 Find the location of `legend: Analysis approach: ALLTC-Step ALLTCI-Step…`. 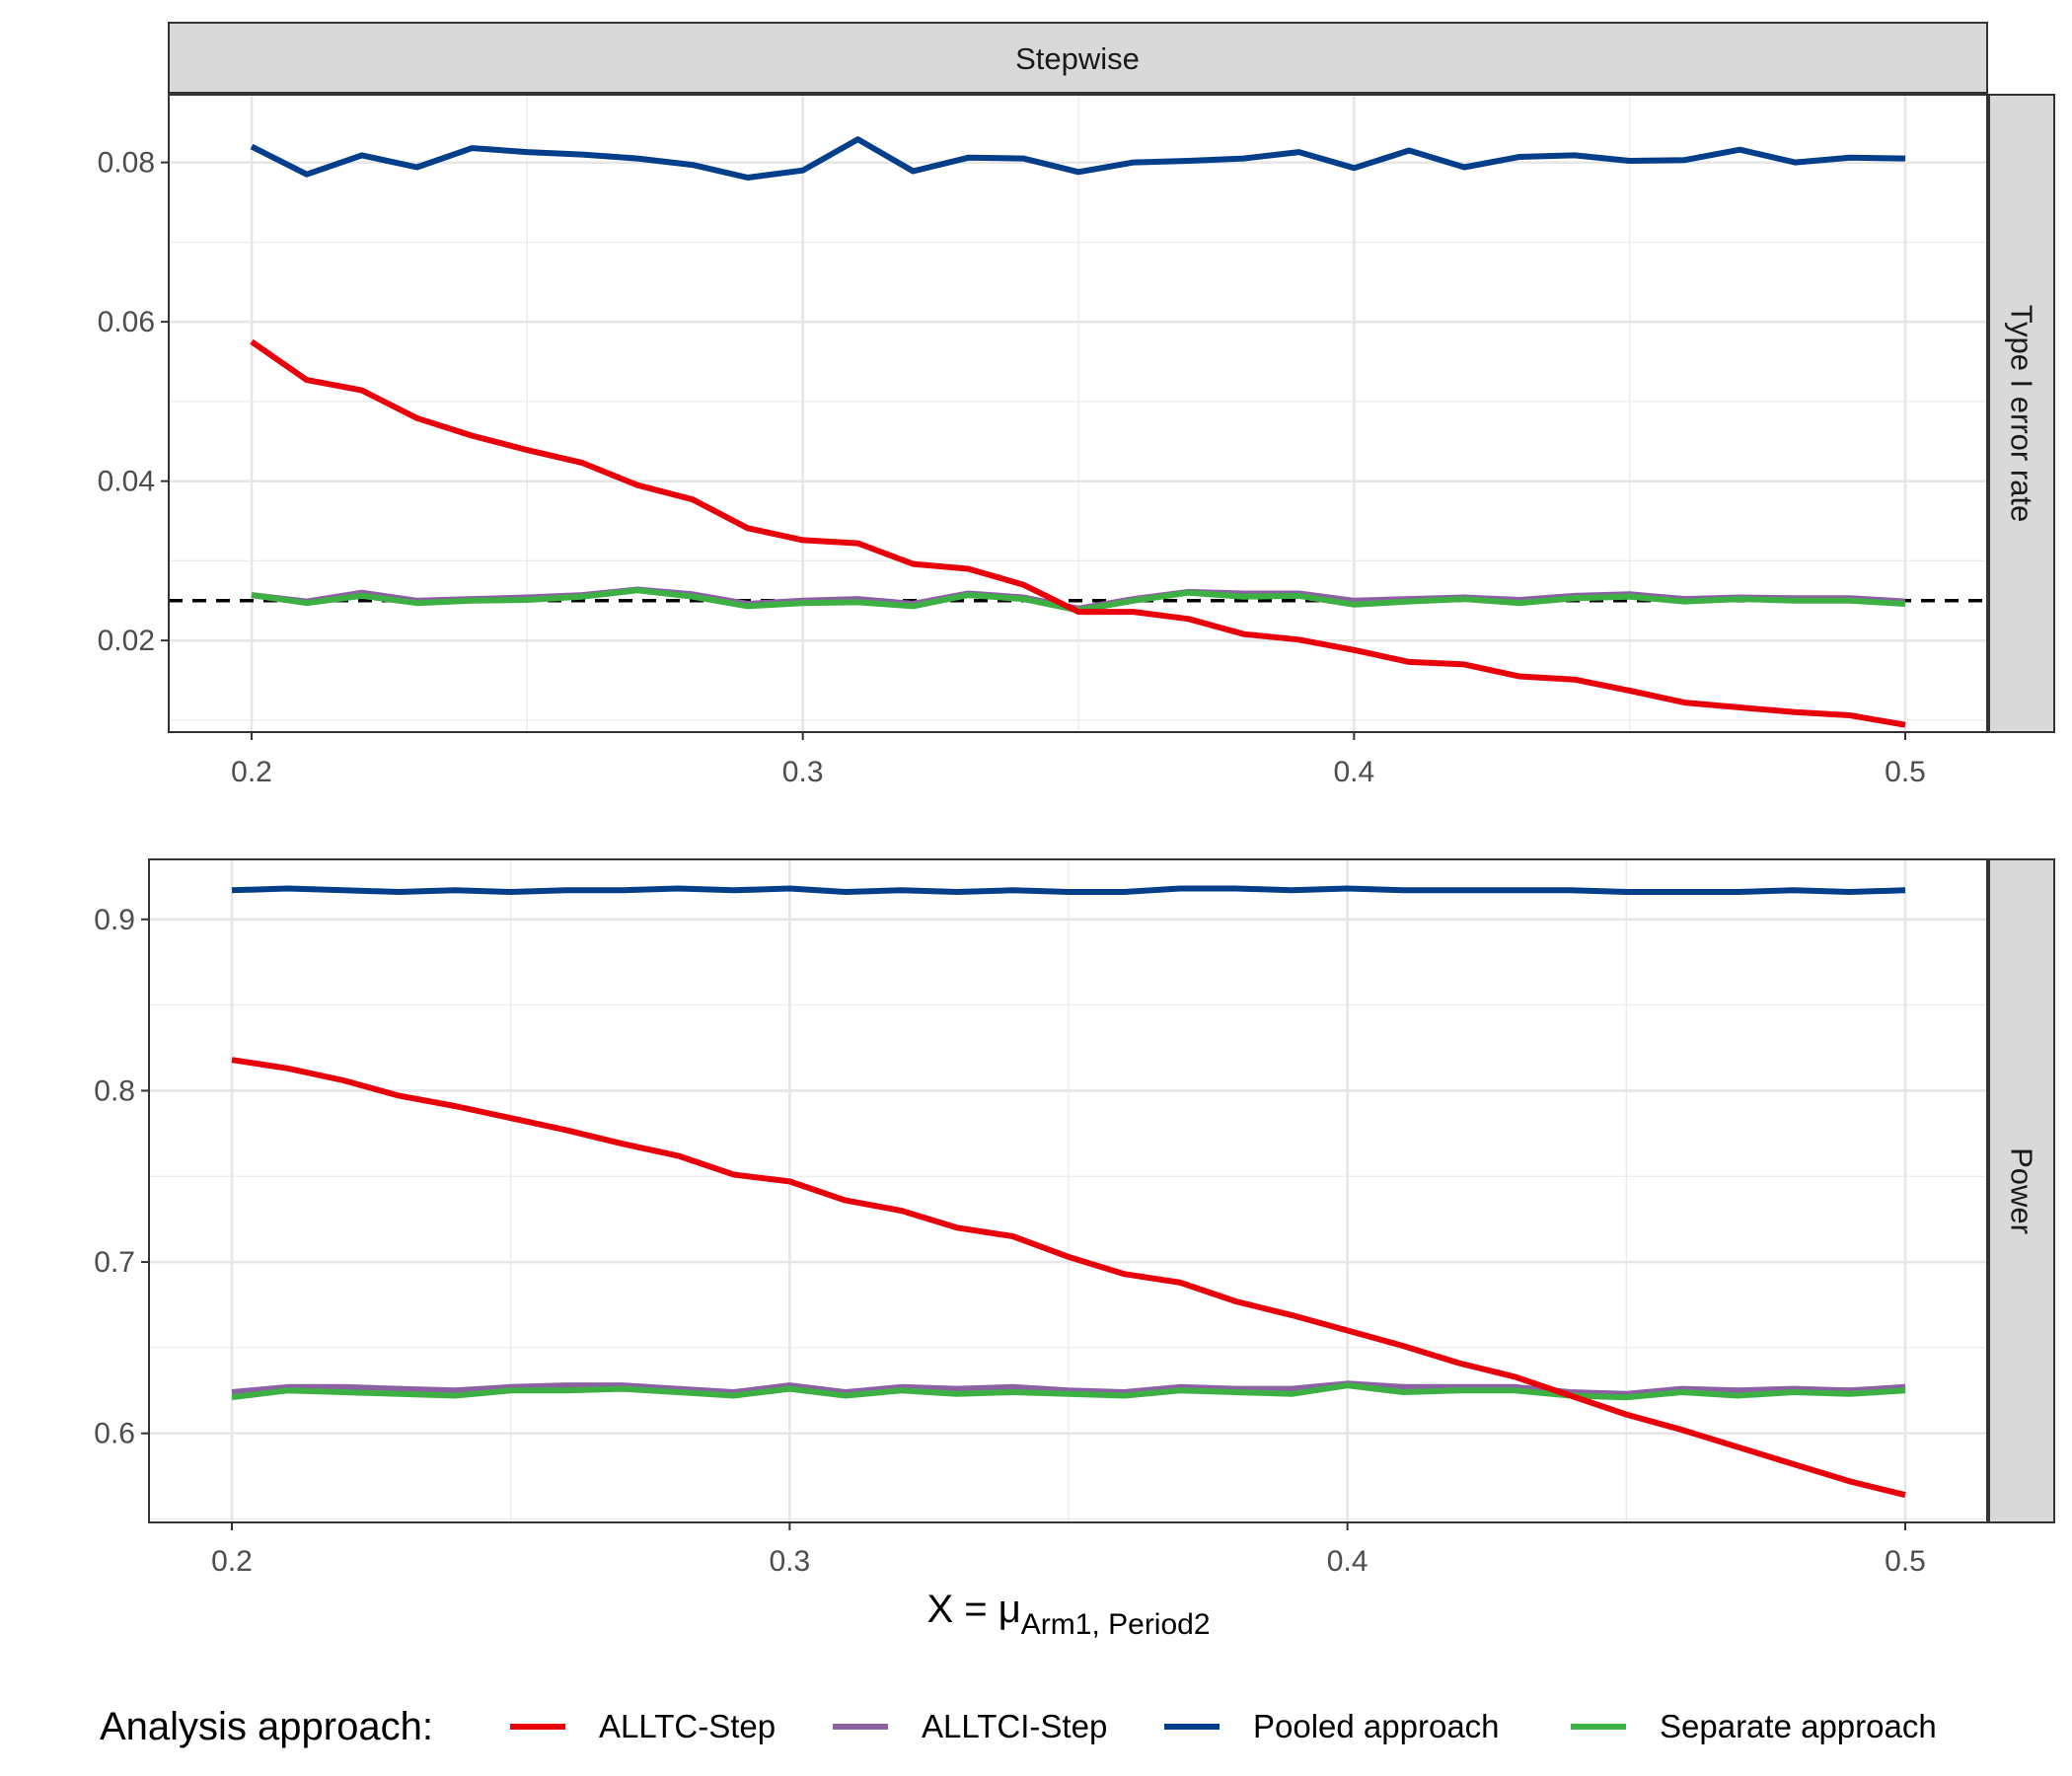

legend: Analysis approach: ALLTC-Step ALLTCI-Step… is located at coordinates (1018, 1727).